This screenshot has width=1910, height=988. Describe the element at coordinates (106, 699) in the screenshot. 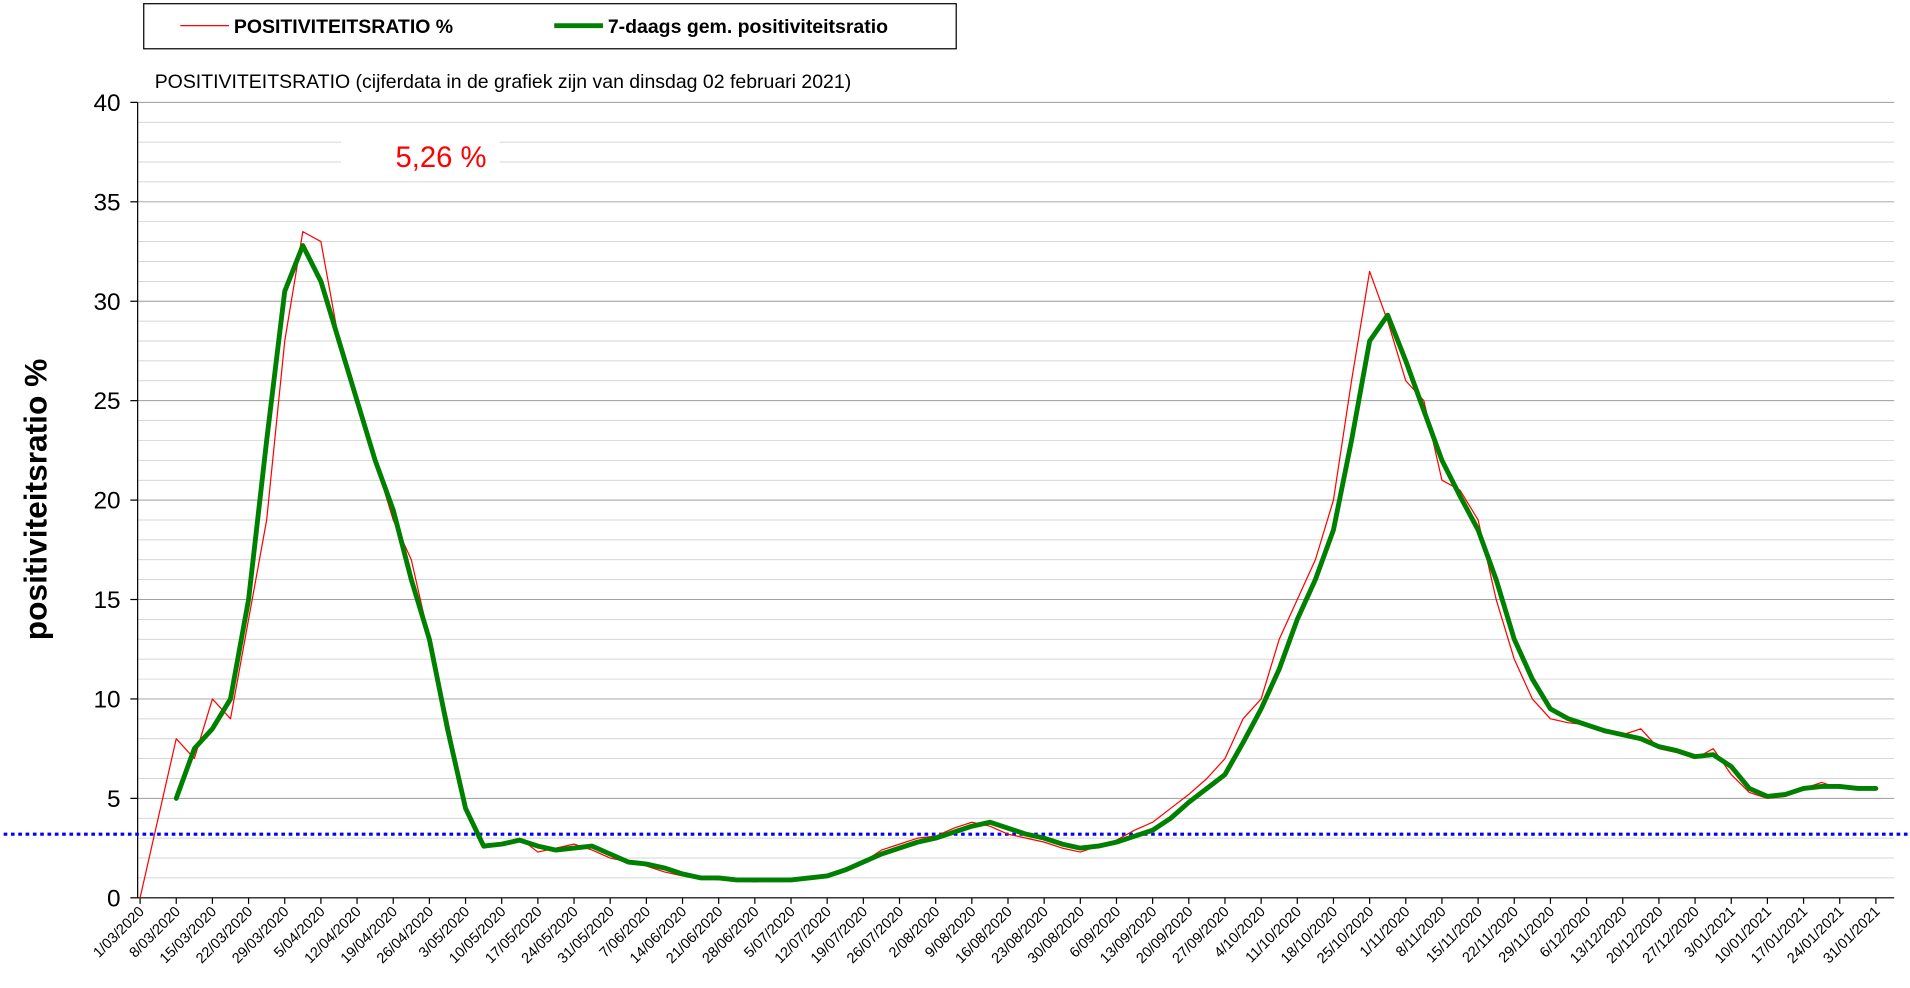

I see `y-tick-label: 10` at that location.